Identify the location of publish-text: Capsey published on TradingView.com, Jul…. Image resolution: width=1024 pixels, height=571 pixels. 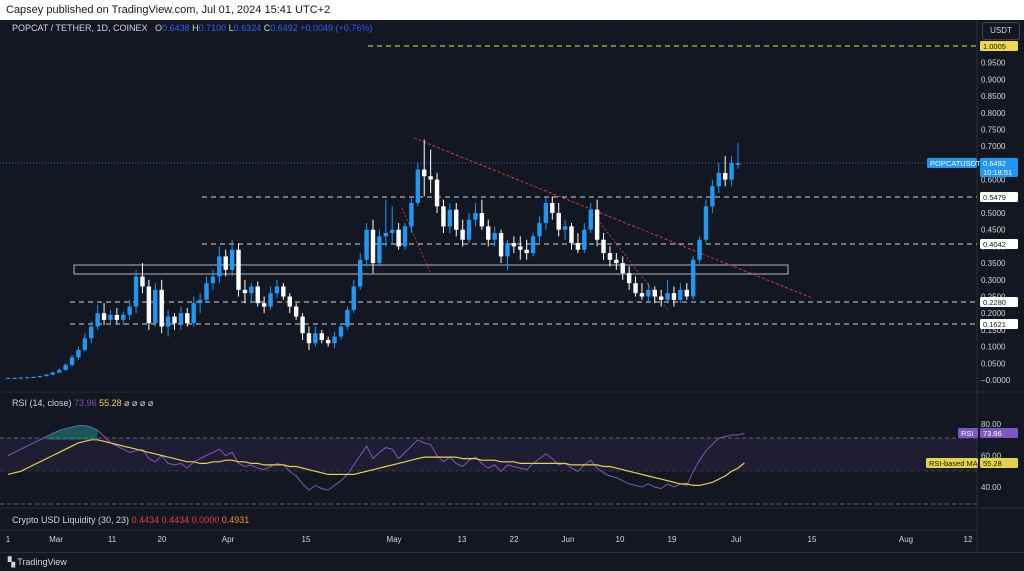
(168, 10).